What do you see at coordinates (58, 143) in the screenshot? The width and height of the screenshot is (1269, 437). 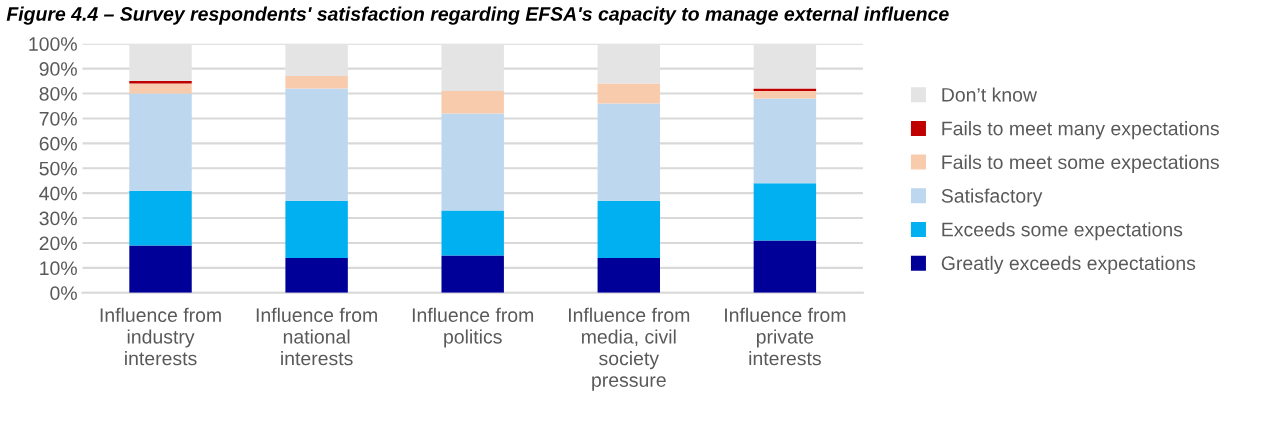 I see `y-tick-label: 60%` at bounding box center [58, 143].